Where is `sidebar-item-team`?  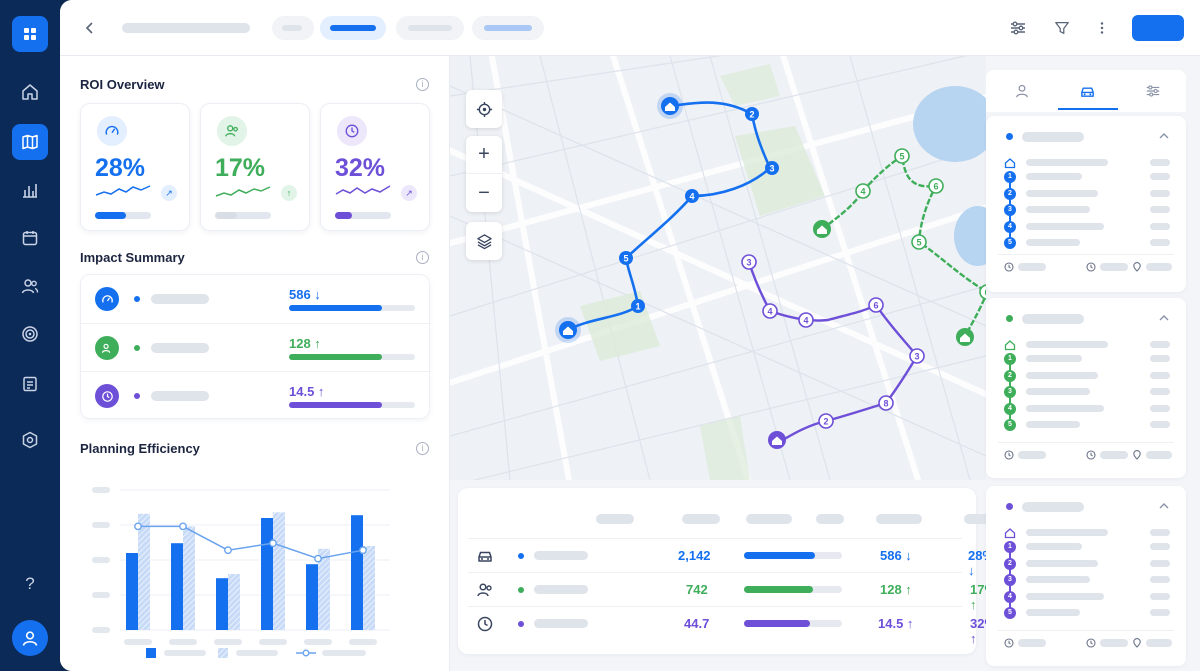
sidebar-item-team is located at coordinates (30, 286).